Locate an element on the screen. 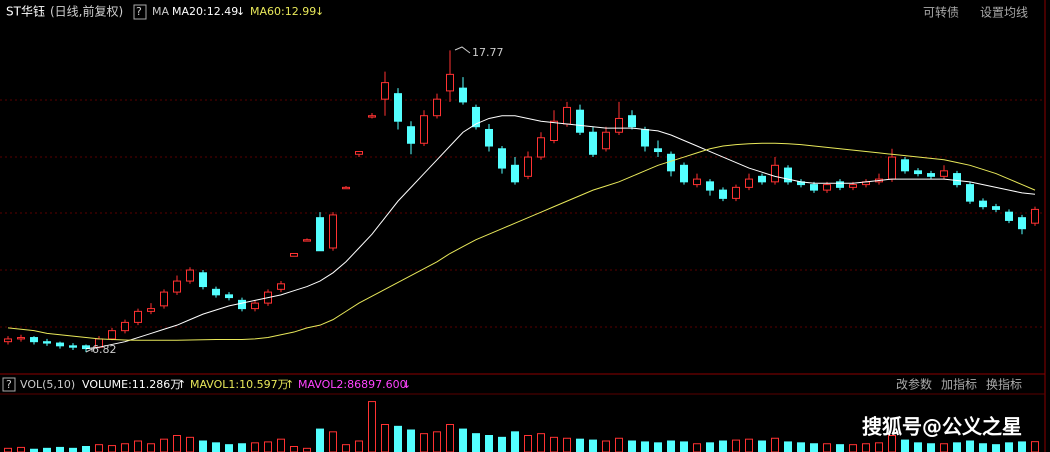 The height and width of the screenshot is (452, 1050). mavol2-value: MAVOL2:86897.600 is located at coordinates (352, 384).